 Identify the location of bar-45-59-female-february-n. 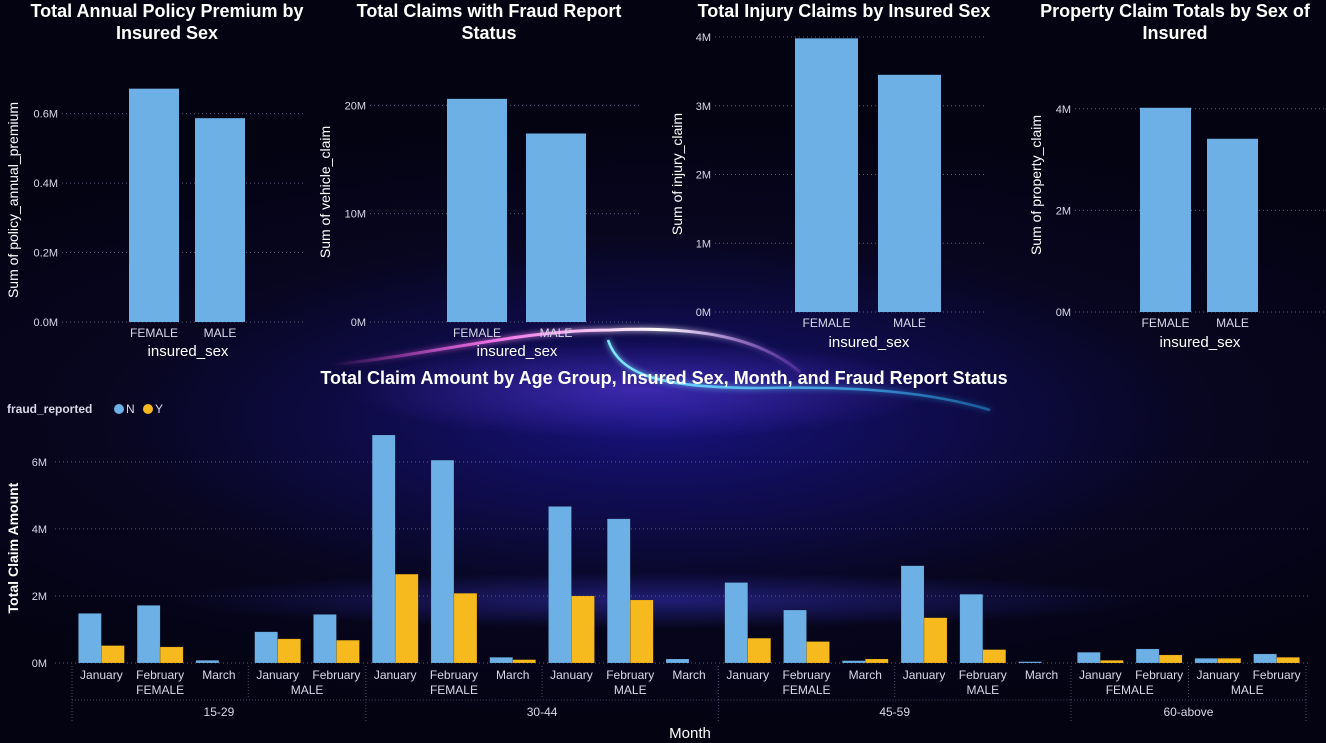
(795, 636).